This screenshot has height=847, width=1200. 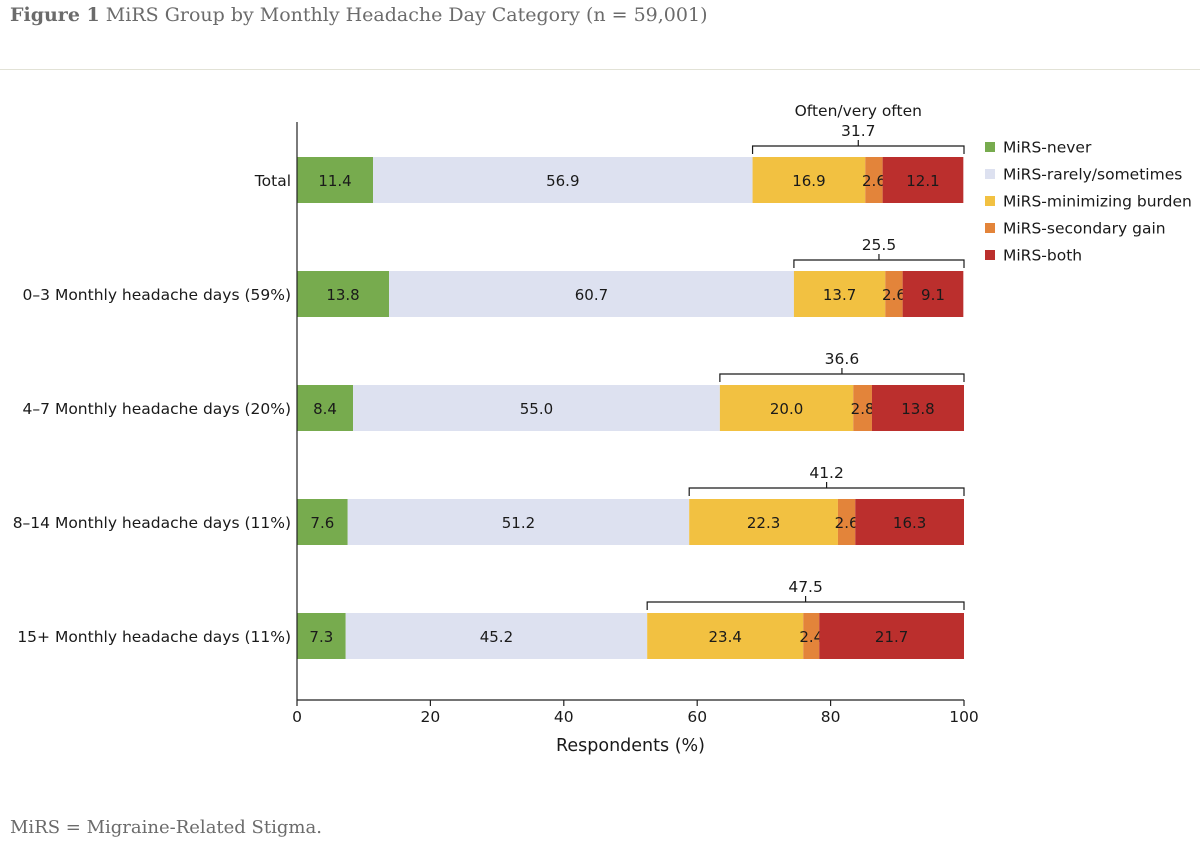 I want to click on bar-value-label: 11.4, so click(x=334, y=181).